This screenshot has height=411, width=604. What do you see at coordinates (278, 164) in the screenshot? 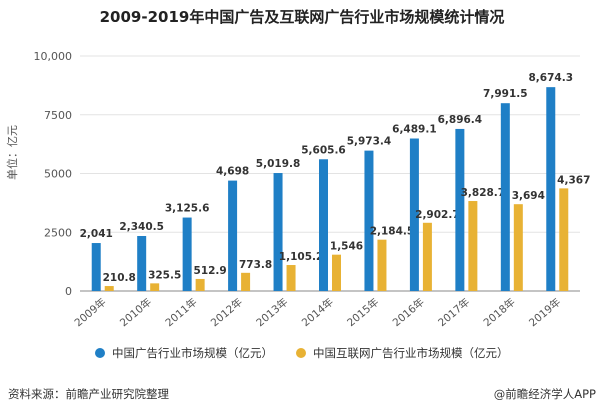
I see `data-label-series1: 5,019.8` at bounding box center [278, 164].